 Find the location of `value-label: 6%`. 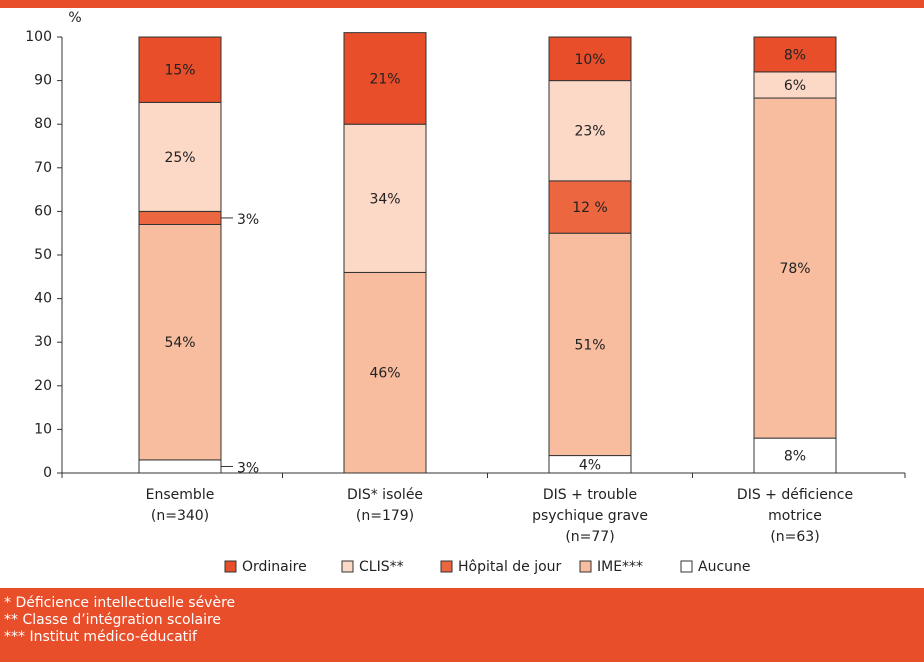

value-label: 6% is located at coordinates (795, 86).